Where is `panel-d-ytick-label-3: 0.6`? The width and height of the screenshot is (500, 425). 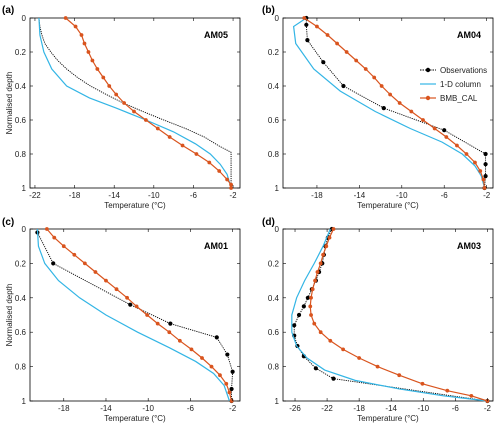 panel-d-ytick-label-3: 0.6 is located at coordinates (274, 332).